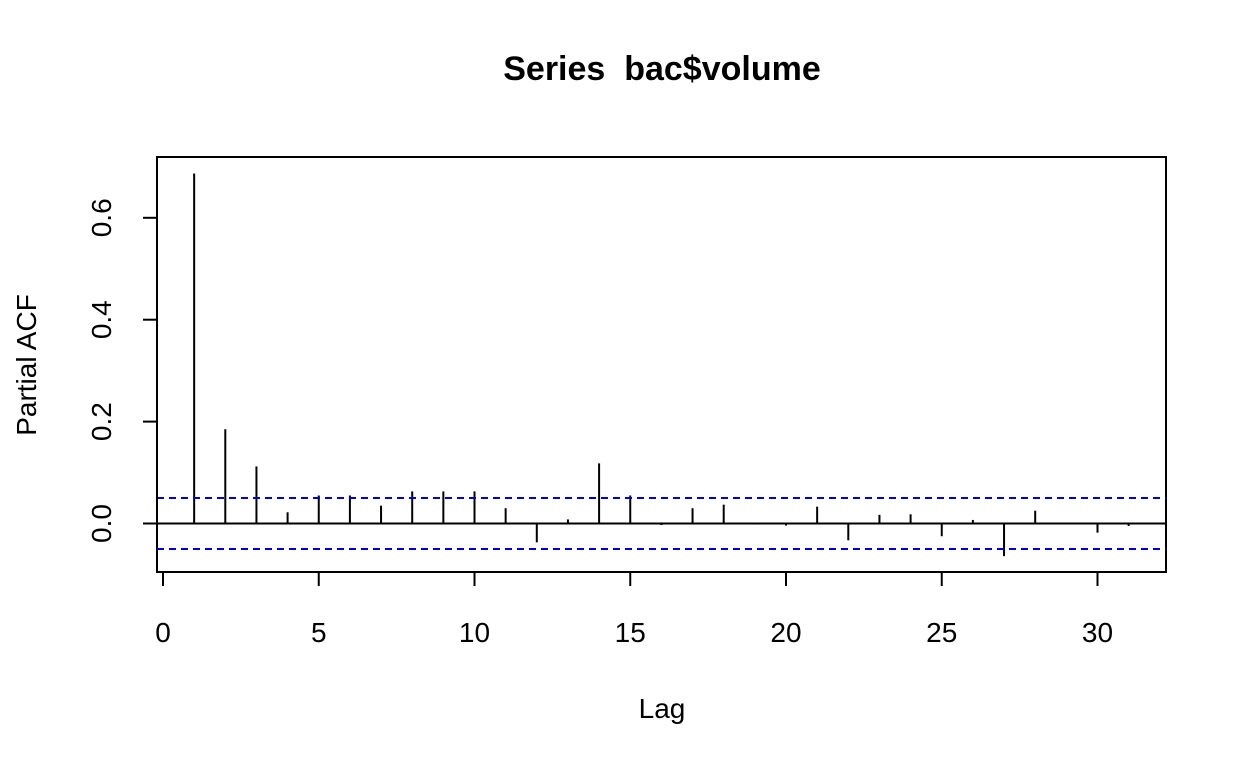  Describe the element at coordinates (319, 632) in the screenshot. I see `x-tick-label: 5` at that location.